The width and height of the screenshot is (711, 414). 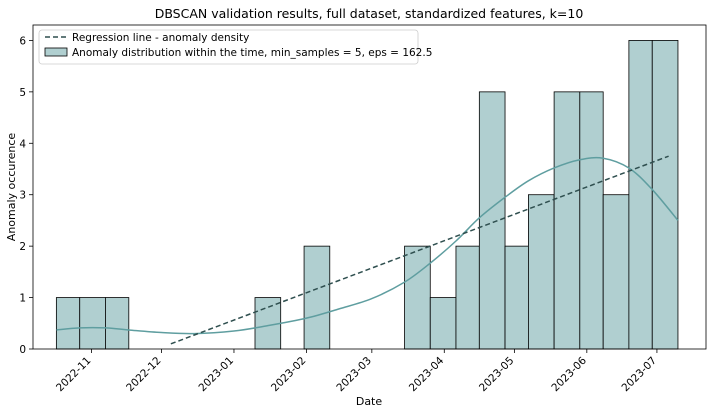 I want to click on y-tick-label: 2, so click(x=22, y=247).